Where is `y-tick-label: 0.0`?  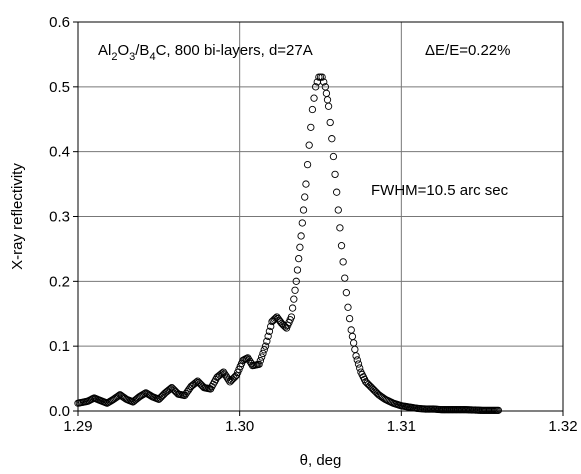
y-tick-label: 0.0 is located at coordinates (59, 411).